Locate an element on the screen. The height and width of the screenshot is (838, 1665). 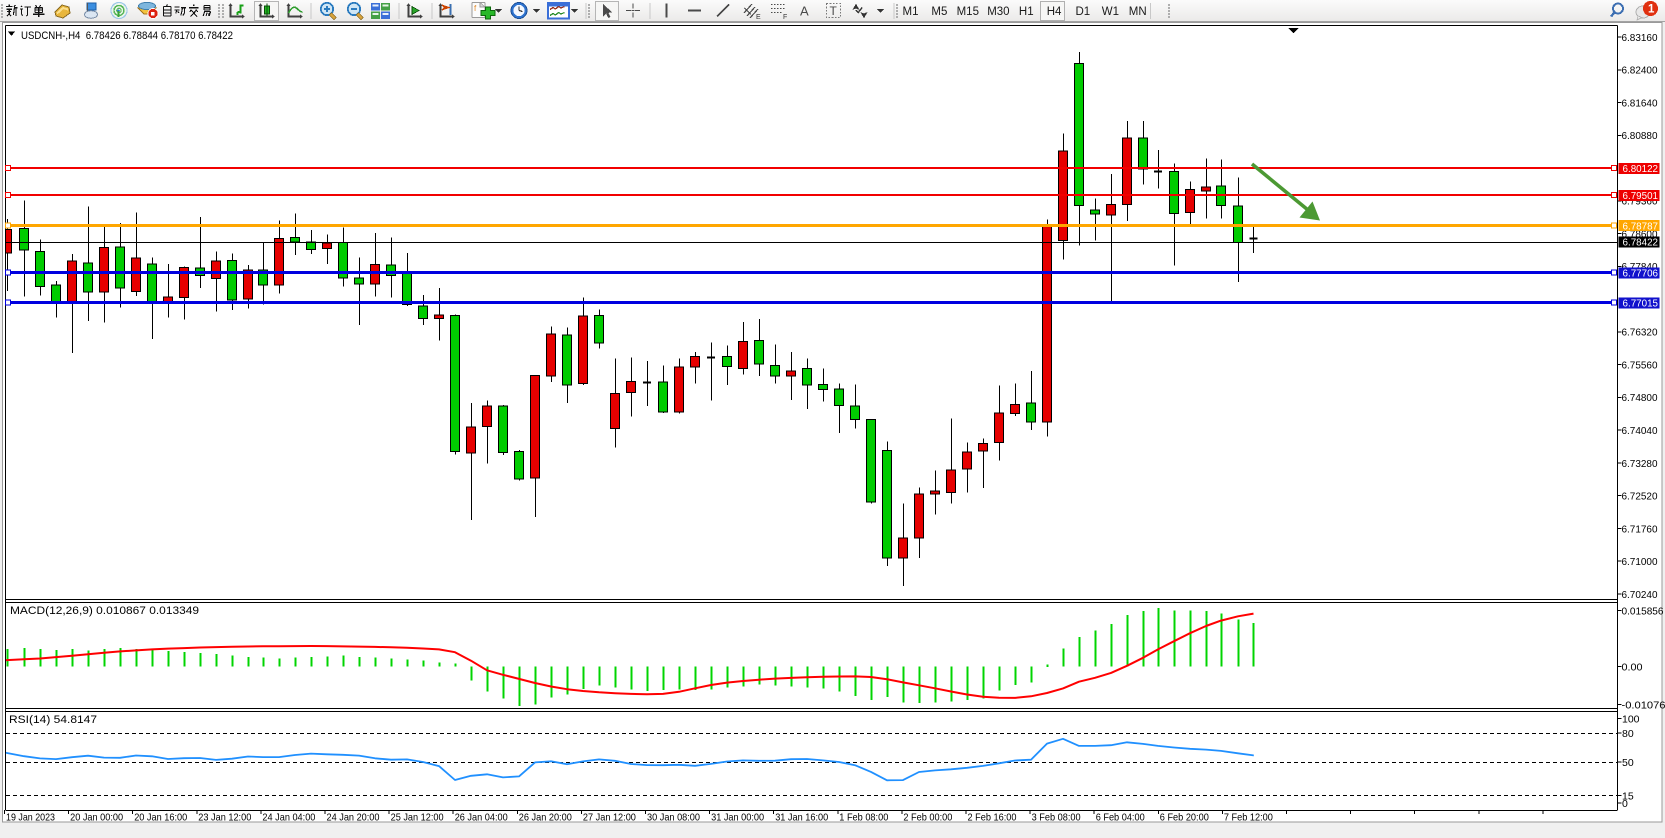
svg-text: 6.74040 is located at coordinates (1640, 431).